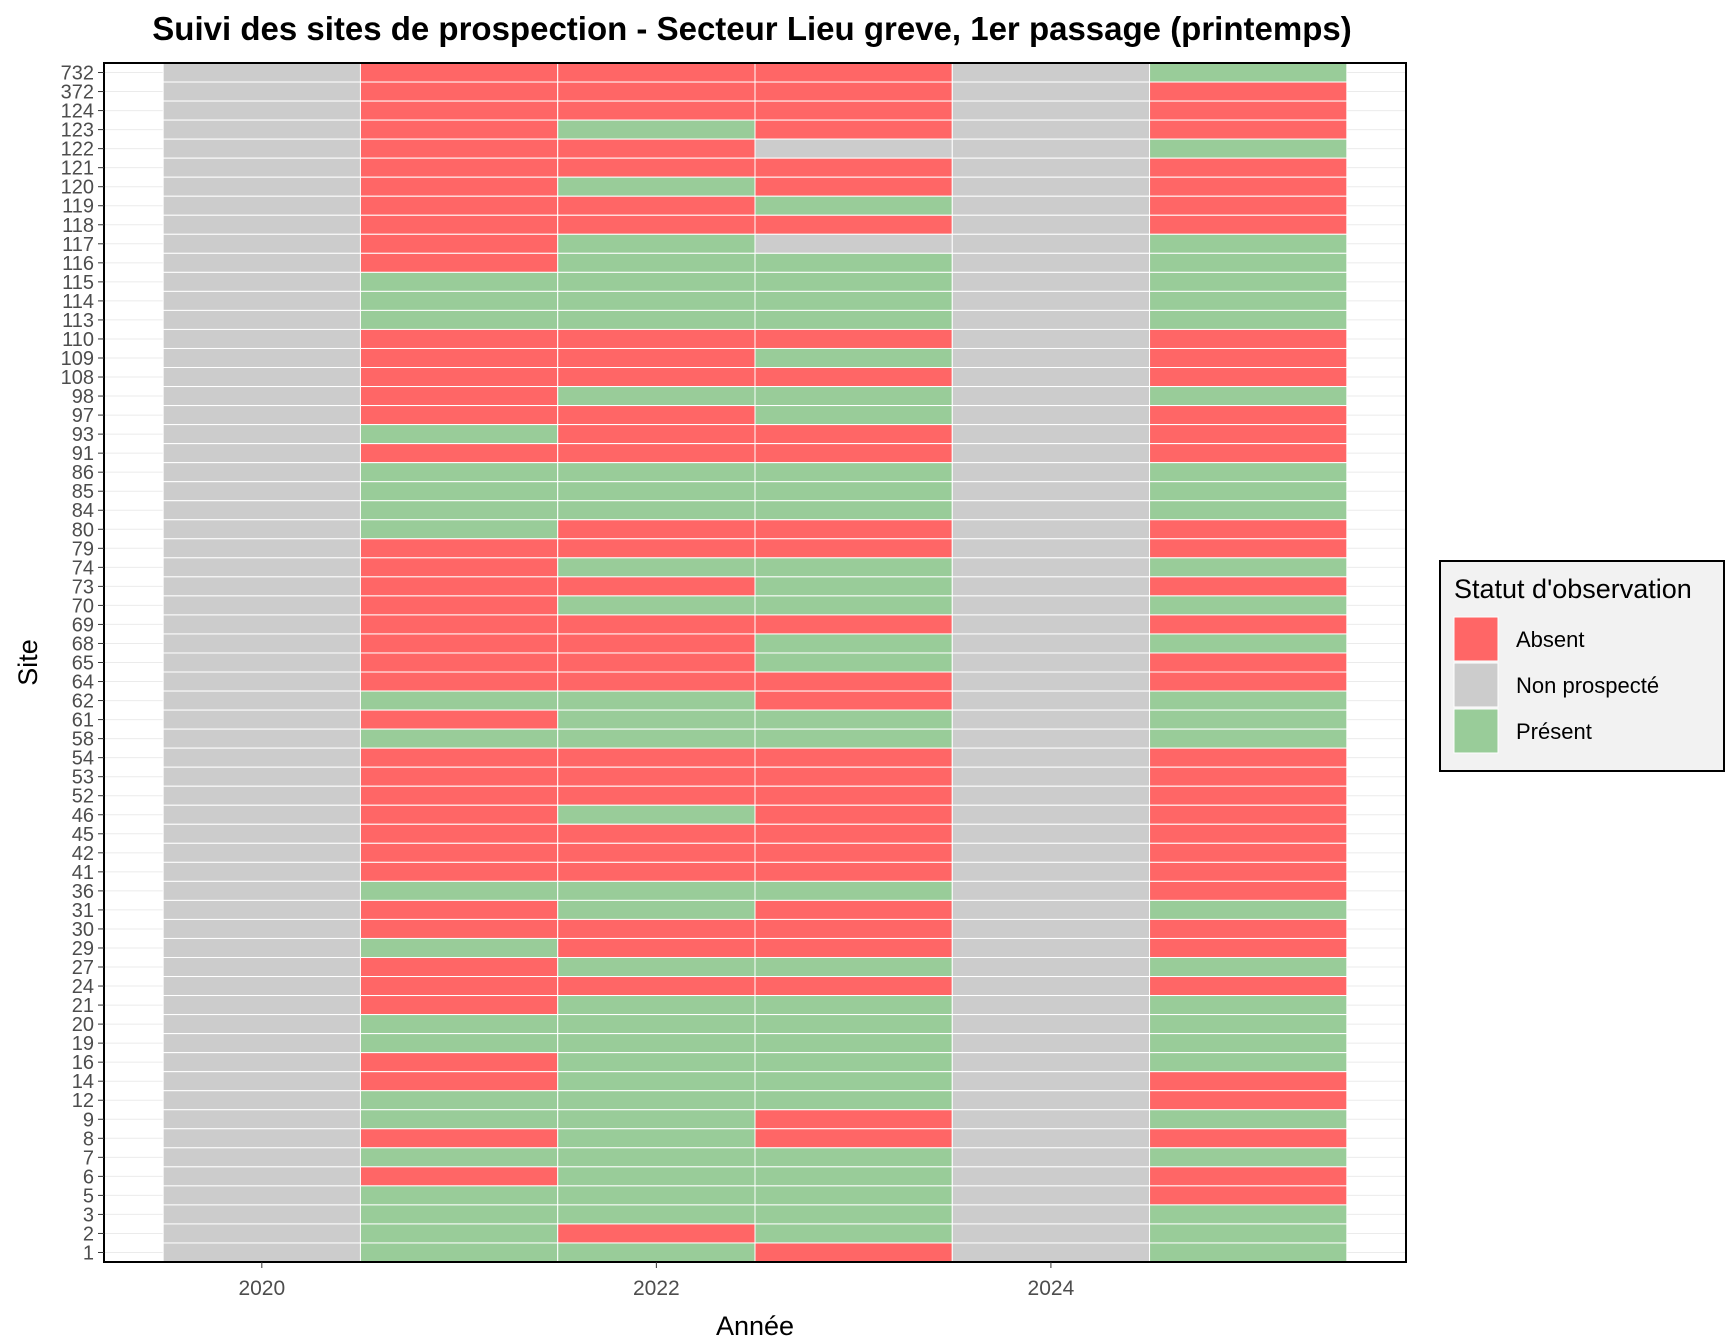 This screenshot has height=1344, width=1728. What do you see at coordinates (83, 968) in the screenshot?
I see `y-tick-label: 27` at bounding box center [83, 968].